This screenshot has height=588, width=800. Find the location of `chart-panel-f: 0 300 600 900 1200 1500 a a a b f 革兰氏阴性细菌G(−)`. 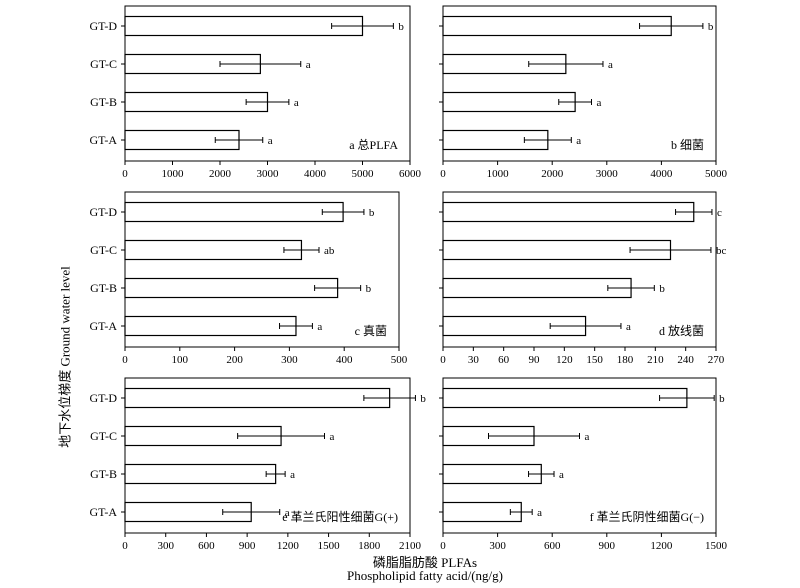

chart-panel-f: 0 300 600 900 1200 1500 a a a b f 革兰氏阴性细菌G(−) is located at coordinates (583, 464).